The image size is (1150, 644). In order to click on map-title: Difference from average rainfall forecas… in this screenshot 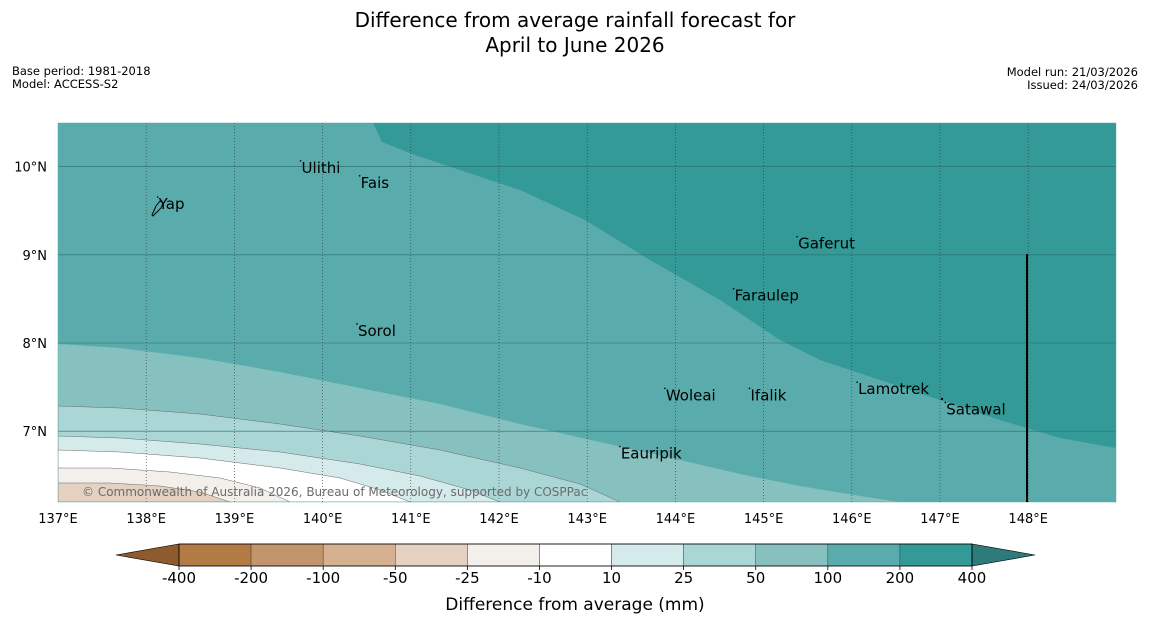, I will do `click(575, 33)`.